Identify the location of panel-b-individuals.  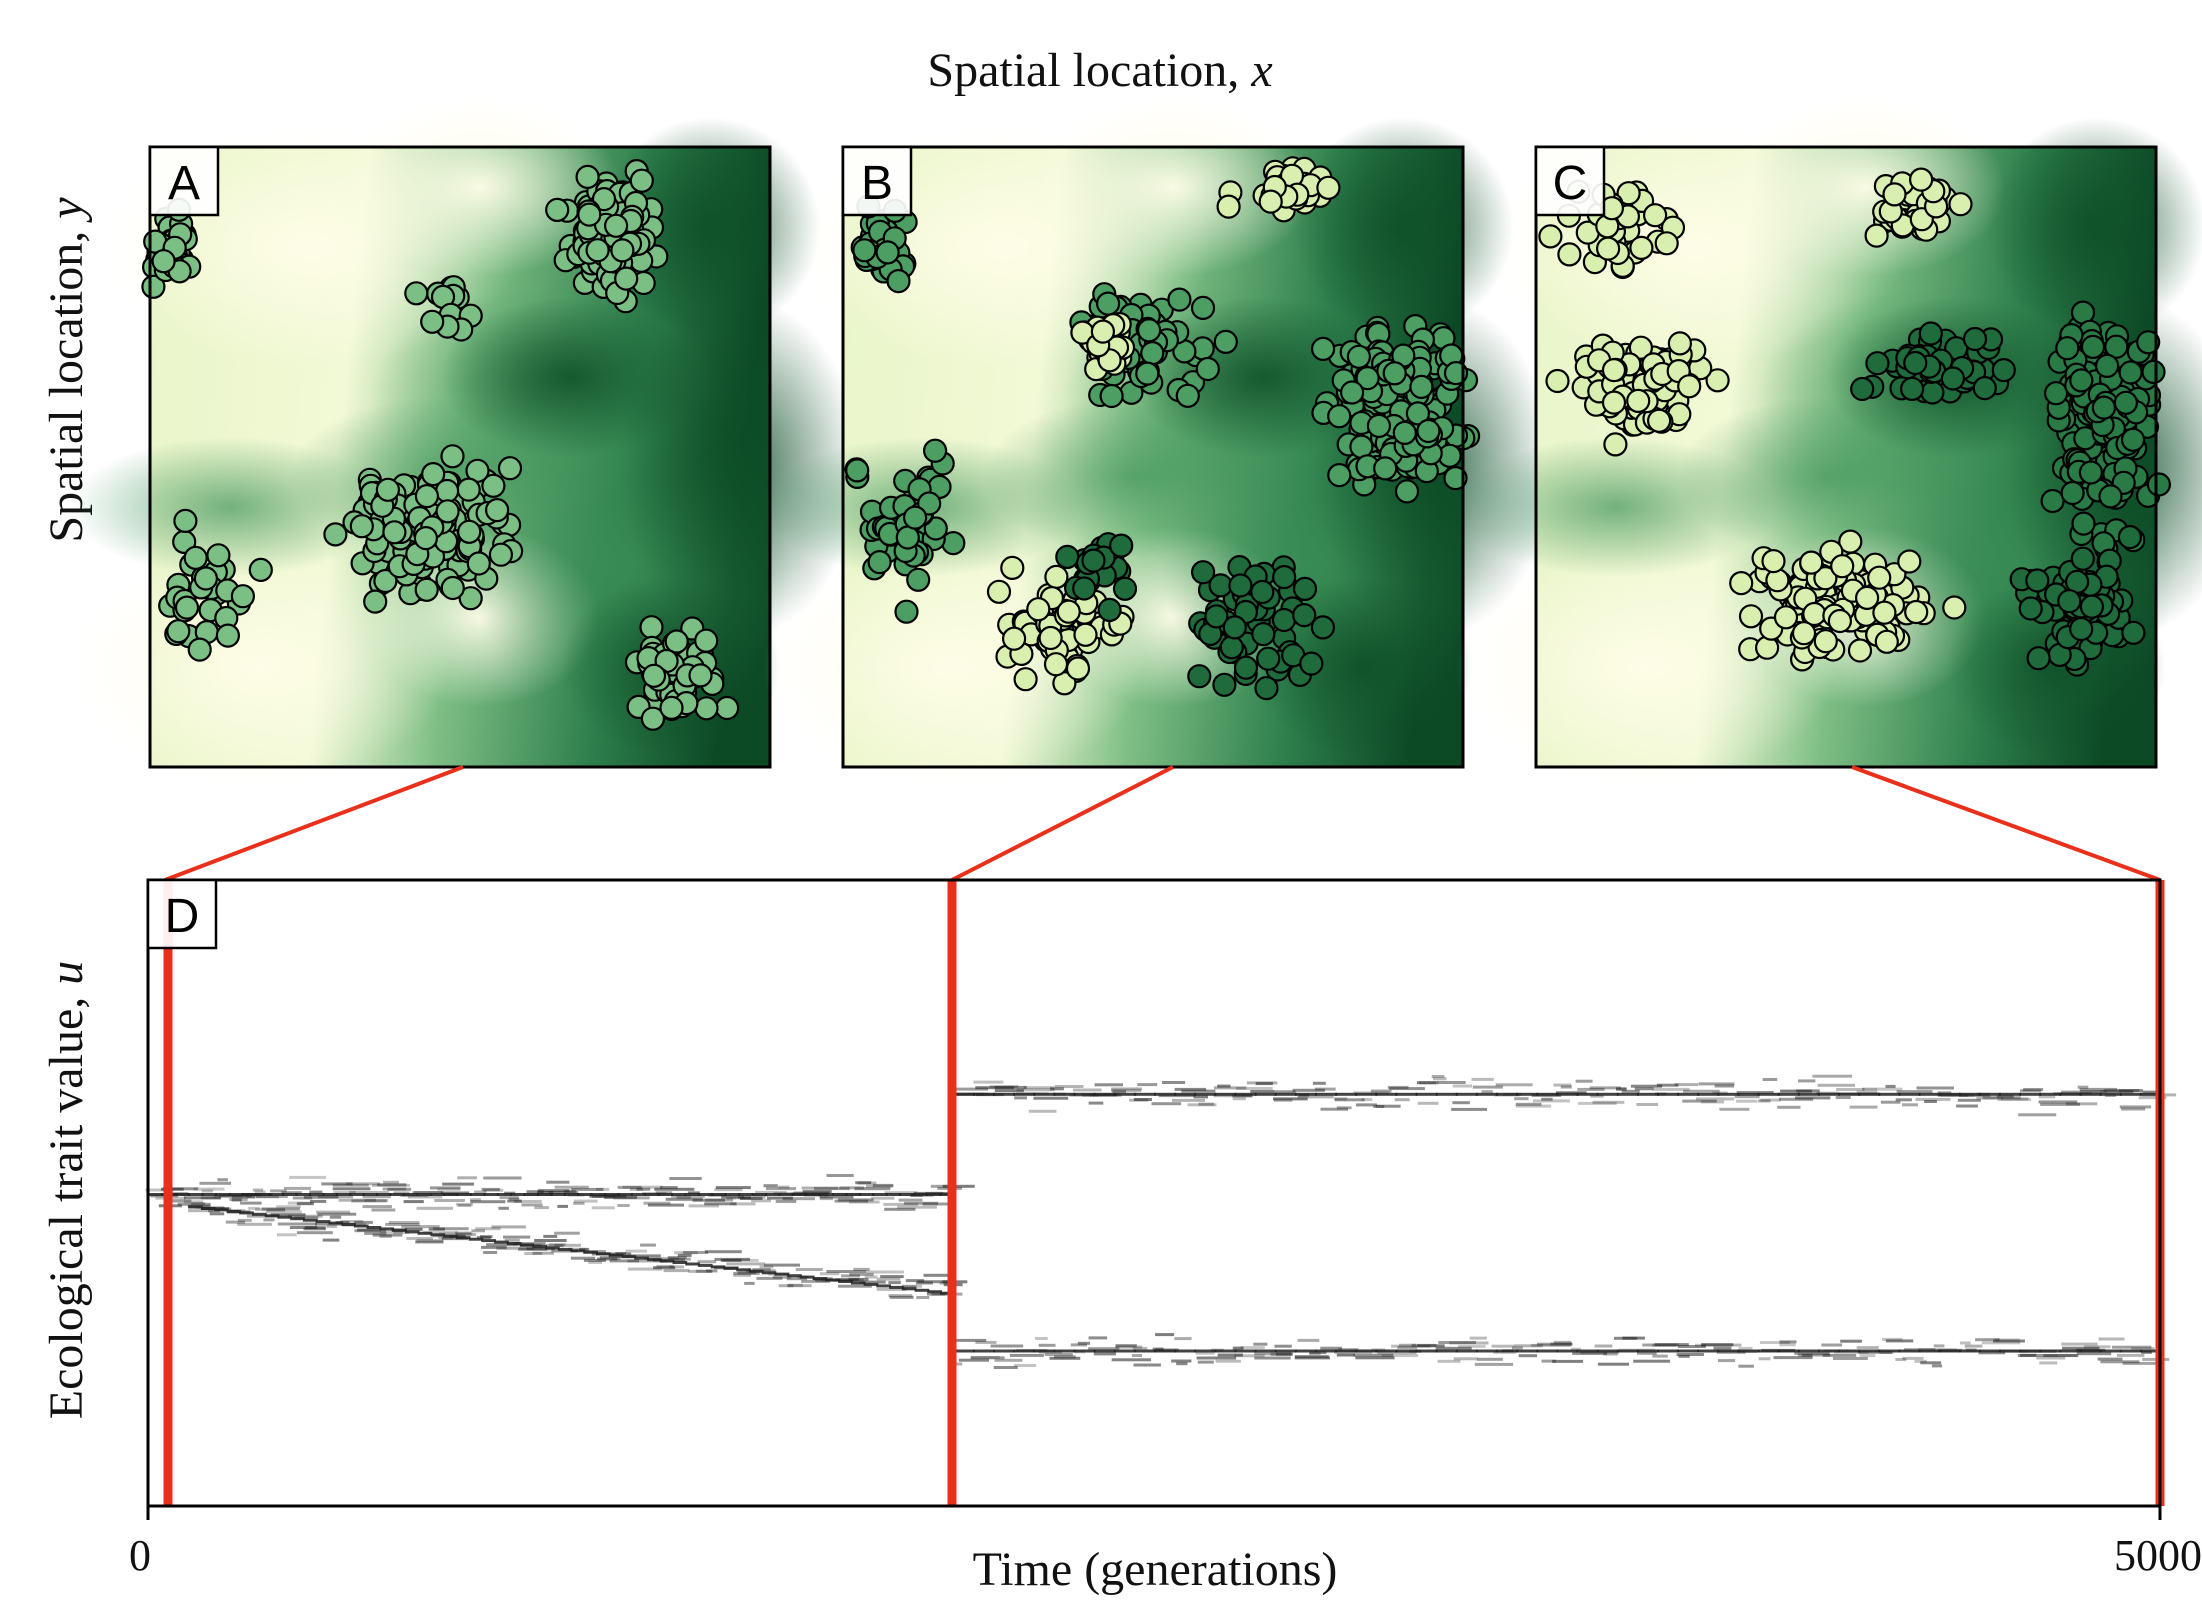
(1162, 428).